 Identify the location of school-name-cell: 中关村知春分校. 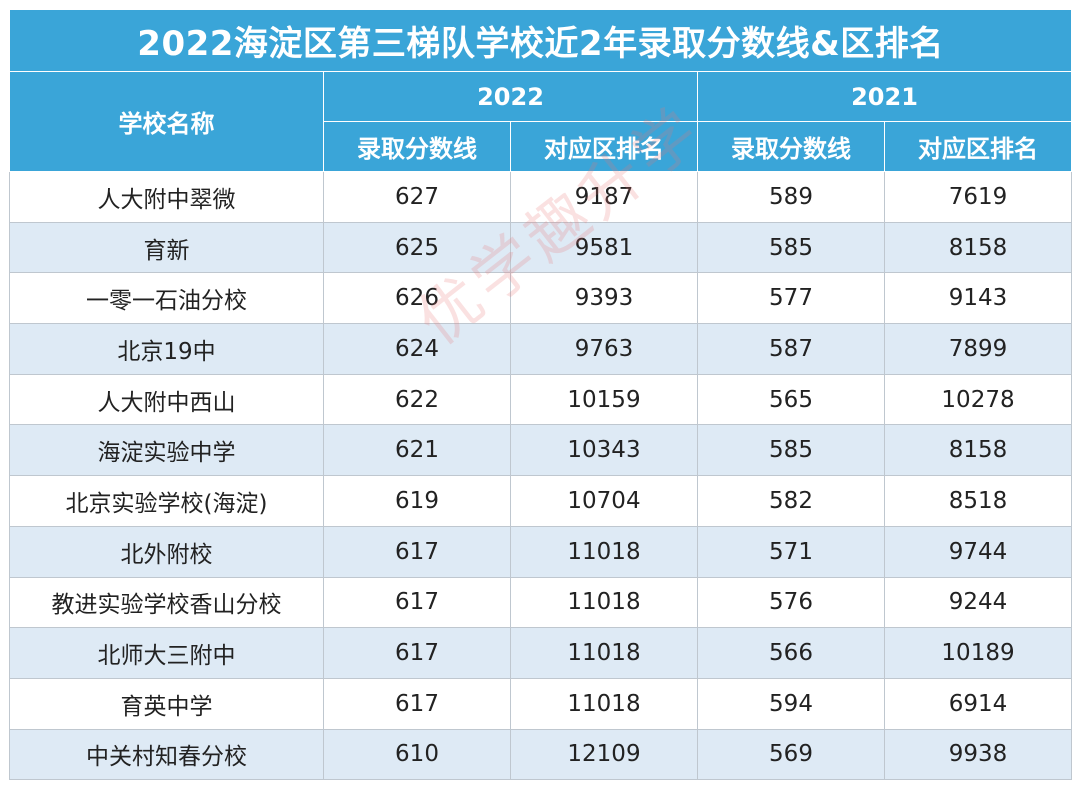
(166, 754).